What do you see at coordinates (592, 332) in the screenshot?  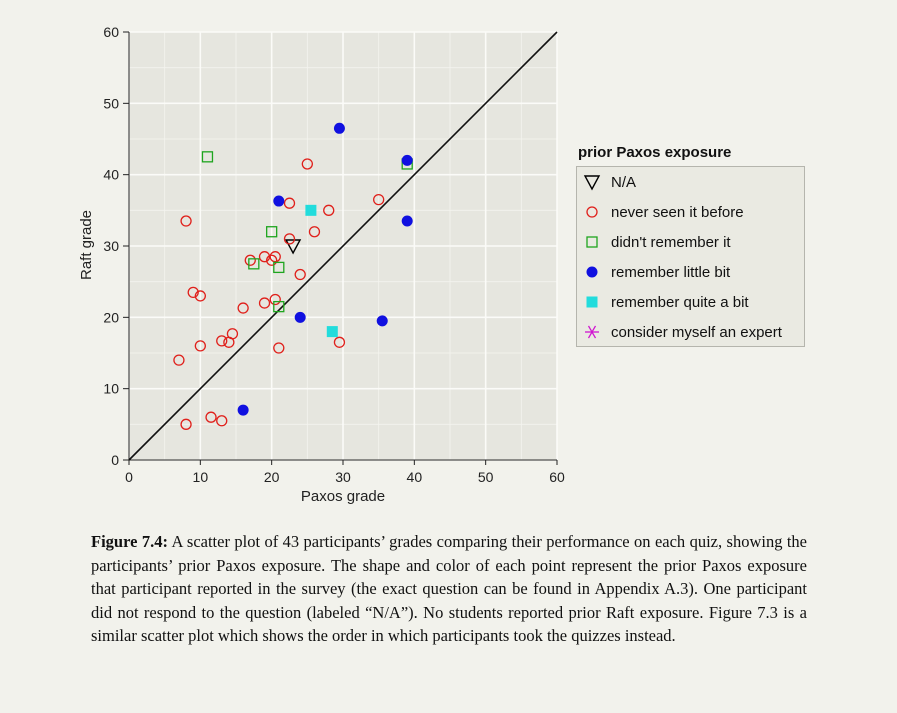 I see `legend-marker-stroke` at bounding box center [592, 332].